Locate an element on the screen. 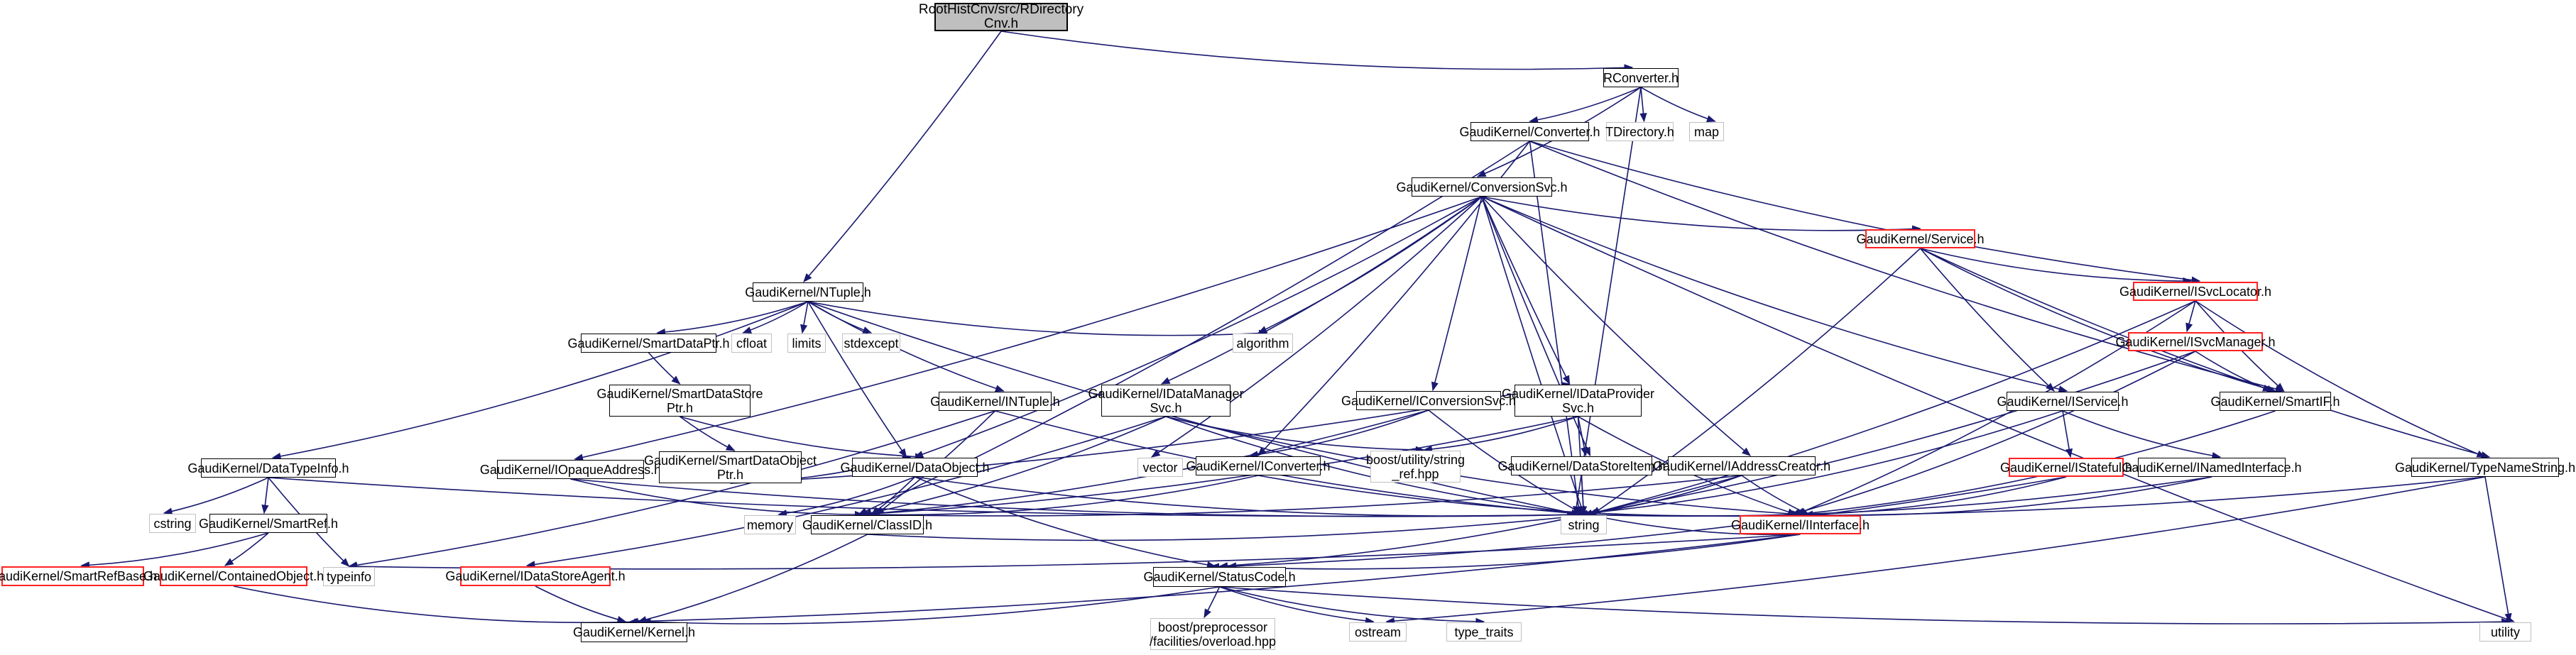 This screenshot has height=655, width=2576. edge-ntuple-intuple is located at coordinates (906, 347).